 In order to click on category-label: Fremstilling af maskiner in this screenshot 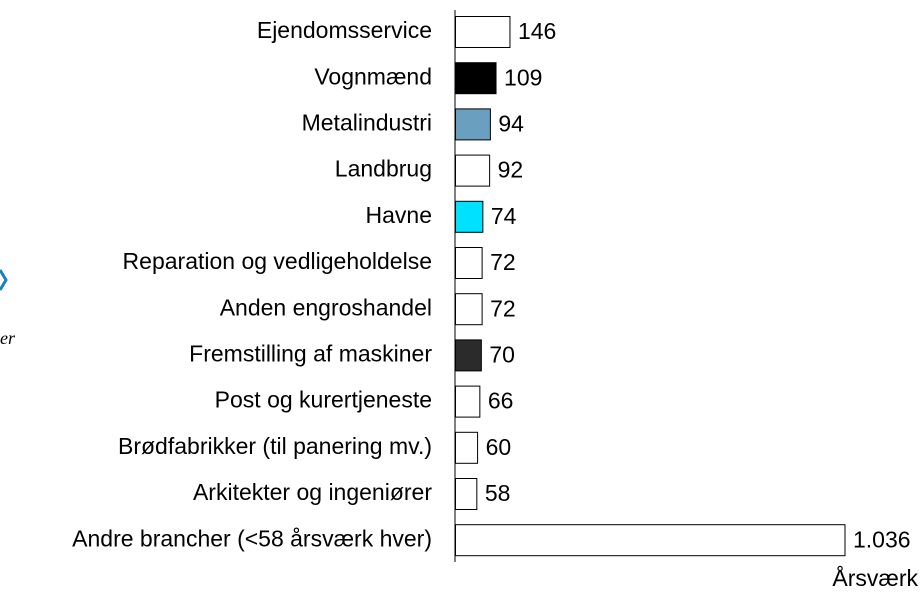, I will do `click(310, 353)`.